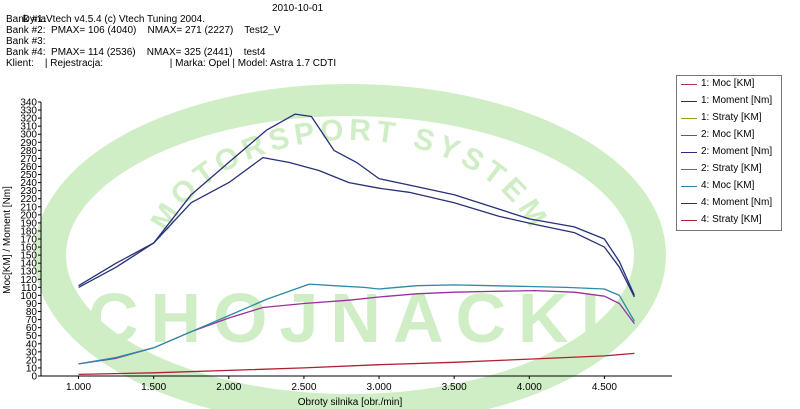 This screenshot has height=409, width=800. What do you see at coordinates (28, 159) in the screenshot?
I see `y-tick-label: 270` at bounding box center [28, 159].